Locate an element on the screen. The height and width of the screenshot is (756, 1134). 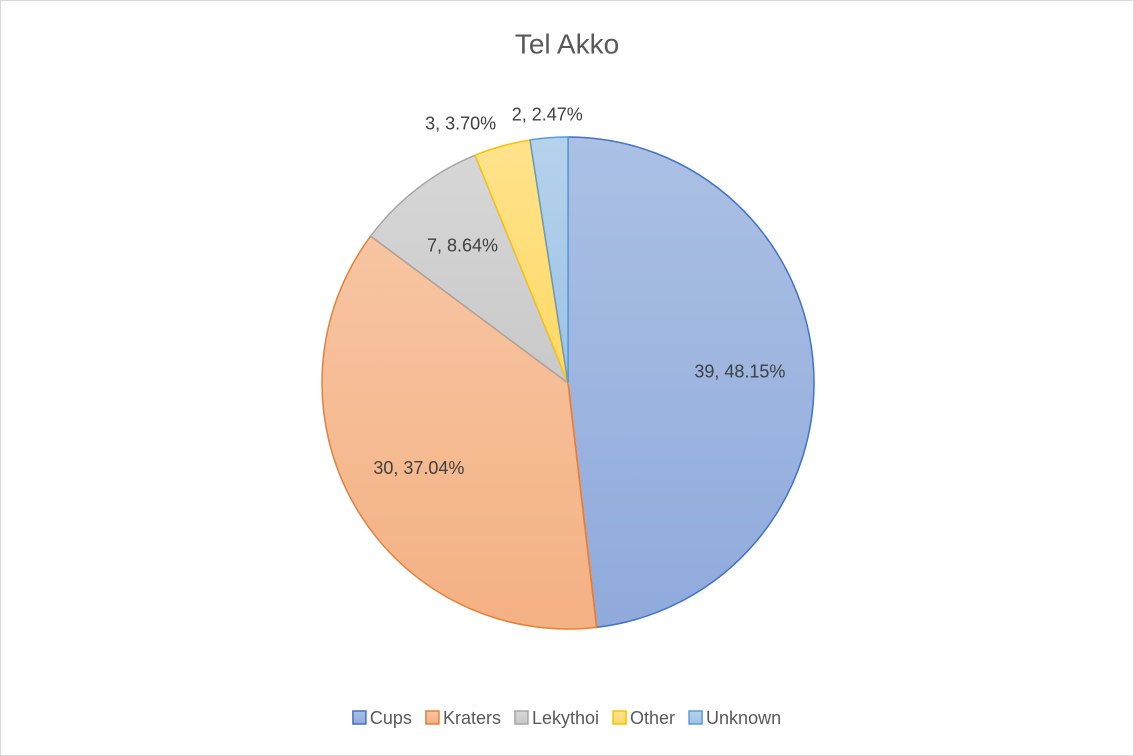
data-label: 2, 2.47% is located at coordinates (547, 115).